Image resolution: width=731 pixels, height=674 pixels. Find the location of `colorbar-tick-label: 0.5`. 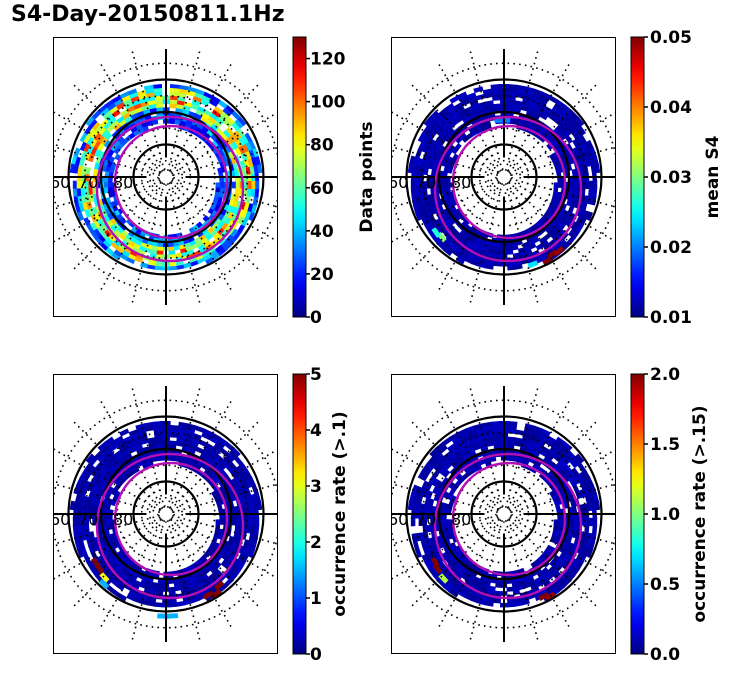

colorbar-tick-label: 0.5 is located at coordinates (665, 585).